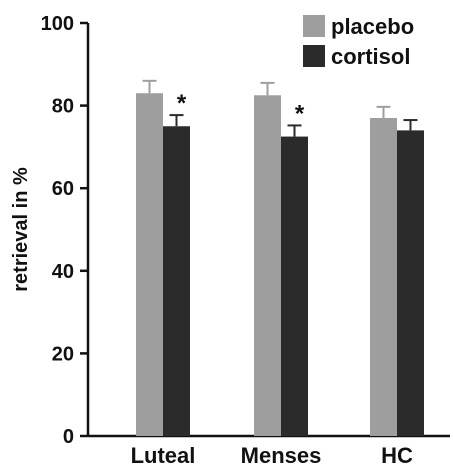 This screenshot has height=464, width=453. Describe the element at coordinates (314, 26) in the screenshot. I see `legend-swatch-placebo` at that location.